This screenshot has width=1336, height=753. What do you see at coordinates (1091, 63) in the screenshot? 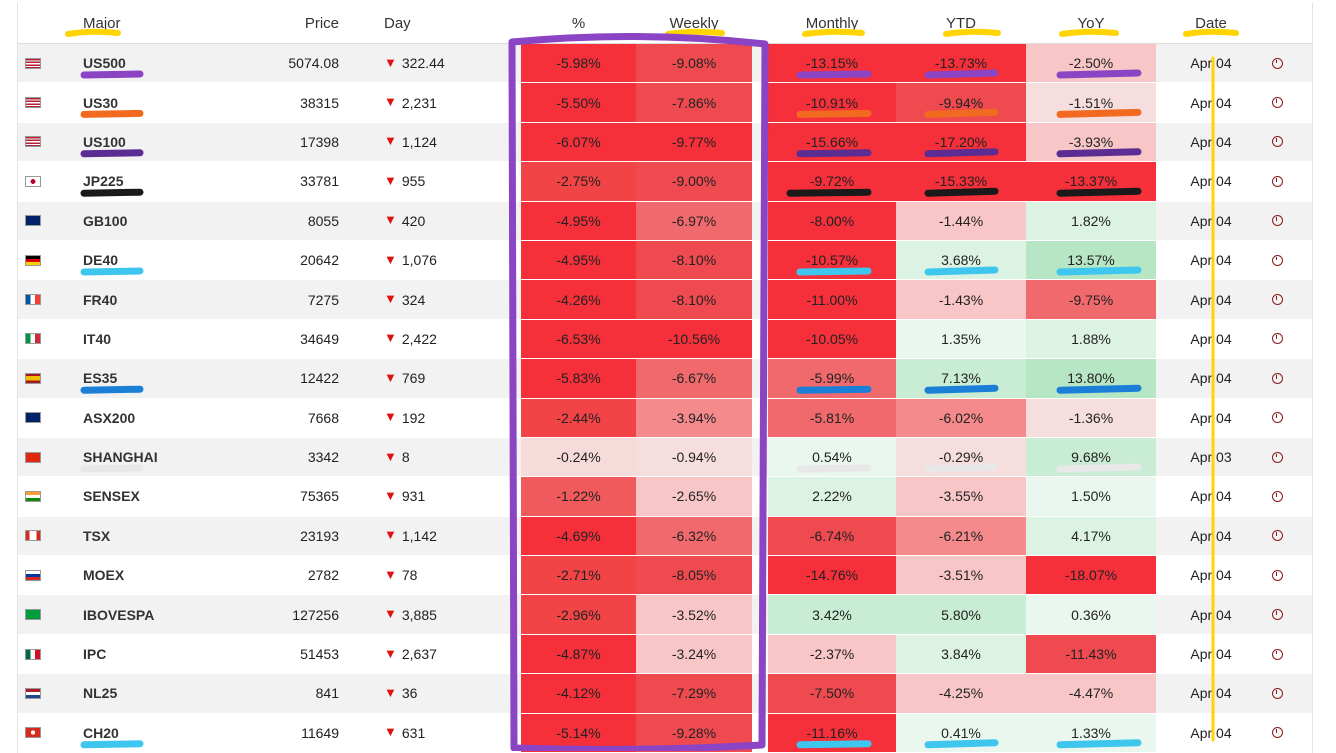
I see `yoy-change-cell: -2.50%` at bounding box center [1091, 63].